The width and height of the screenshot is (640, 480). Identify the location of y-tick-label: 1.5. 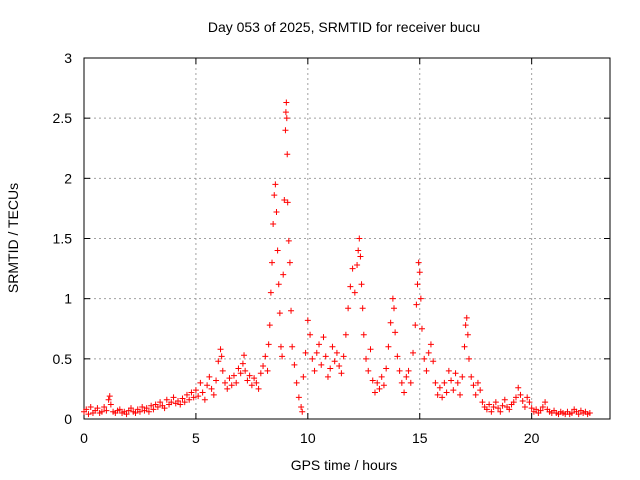
(63, 239).